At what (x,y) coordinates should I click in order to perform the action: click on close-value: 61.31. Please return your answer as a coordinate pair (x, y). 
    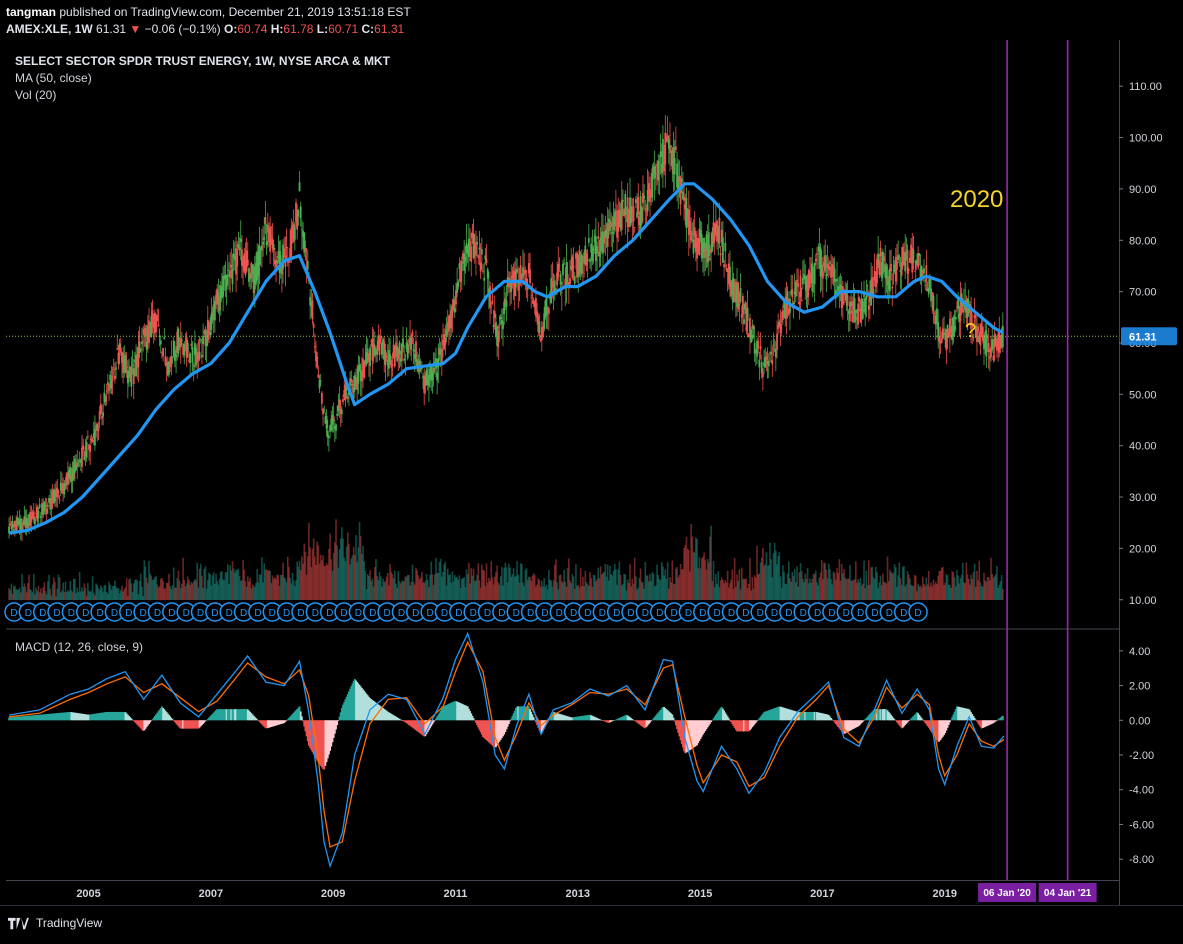
    Looking at the image, I should click on (389, 29).